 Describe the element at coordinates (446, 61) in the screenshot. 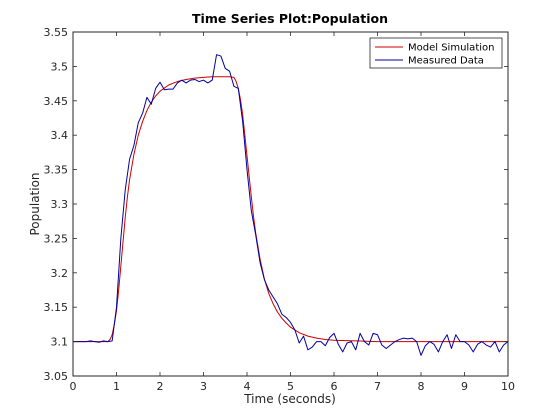

I see `legend-label-measured-data: Measured Data` at that location.